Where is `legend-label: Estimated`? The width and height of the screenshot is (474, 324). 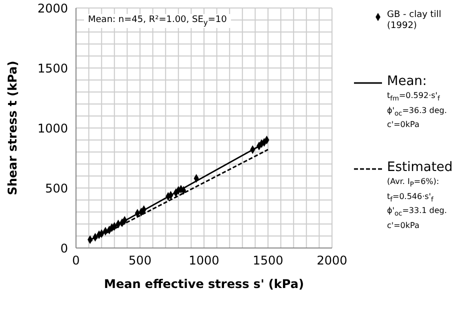
legend-label: Estimated is located at coordinates (420, 168).